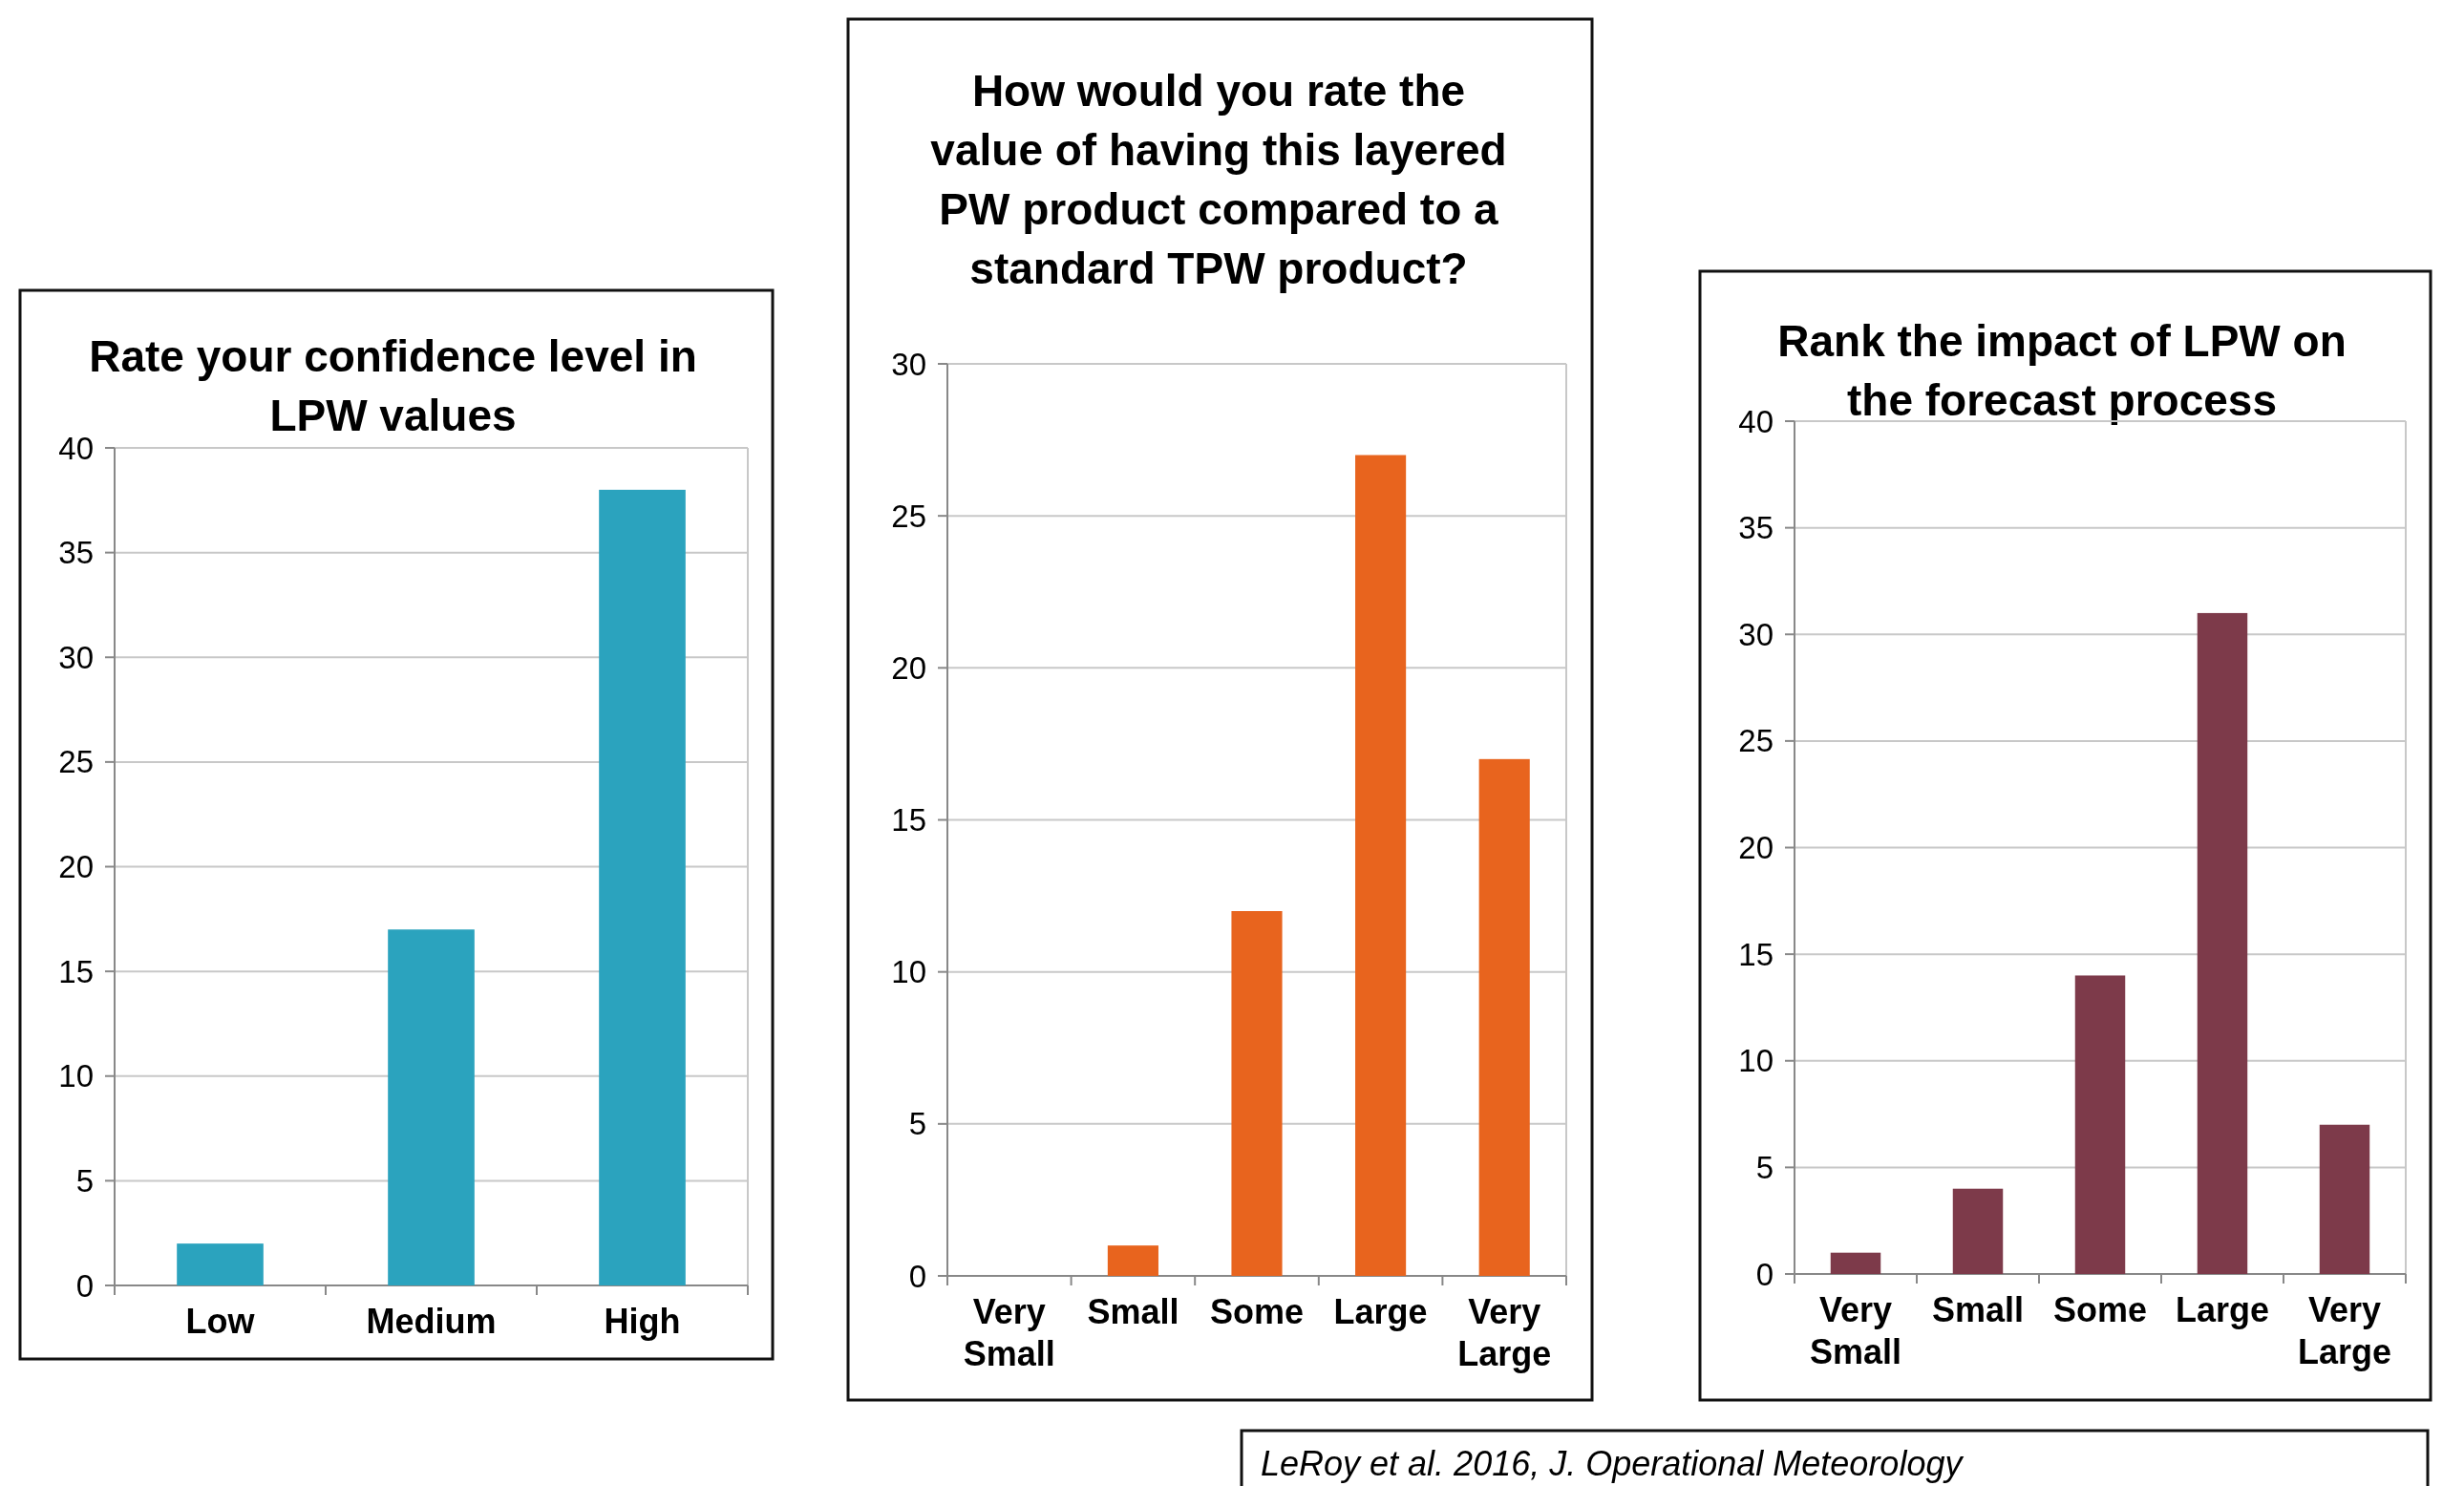 The height and width of the screenshot is (1486, 2464). I want to click on chart-title: How would you rate the value of having this layered PW product compared to a standard TPW product?, so click(1218, 180).